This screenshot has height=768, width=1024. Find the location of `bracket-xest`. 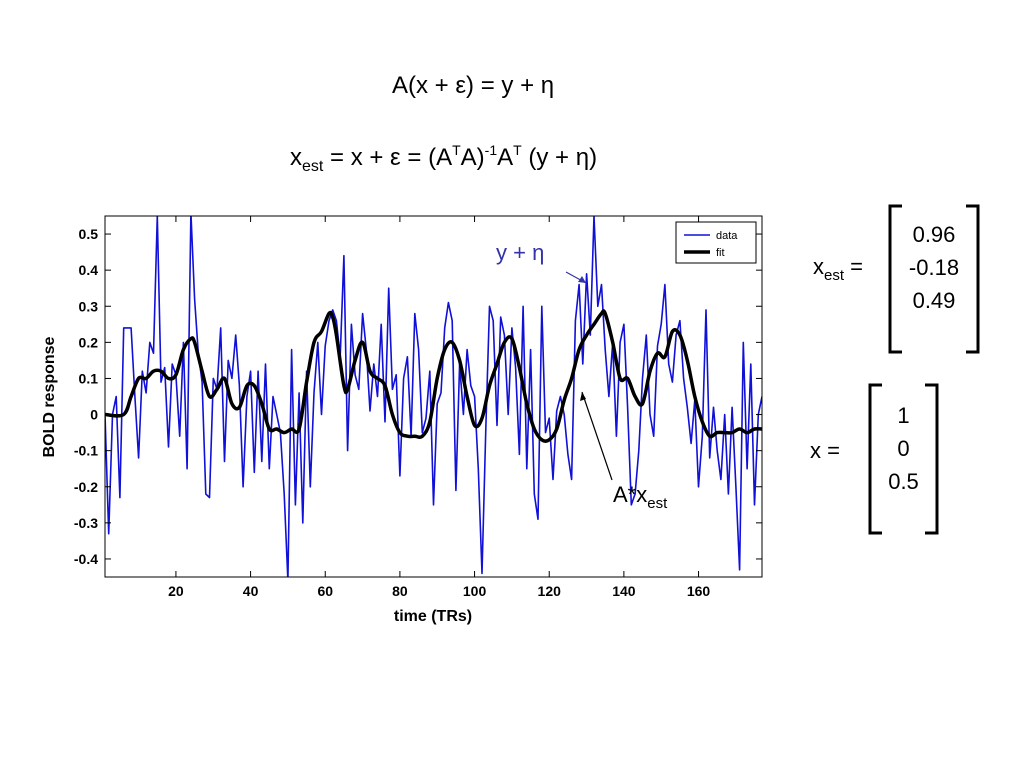

bracket-xest is located at coordinates (934, 279).